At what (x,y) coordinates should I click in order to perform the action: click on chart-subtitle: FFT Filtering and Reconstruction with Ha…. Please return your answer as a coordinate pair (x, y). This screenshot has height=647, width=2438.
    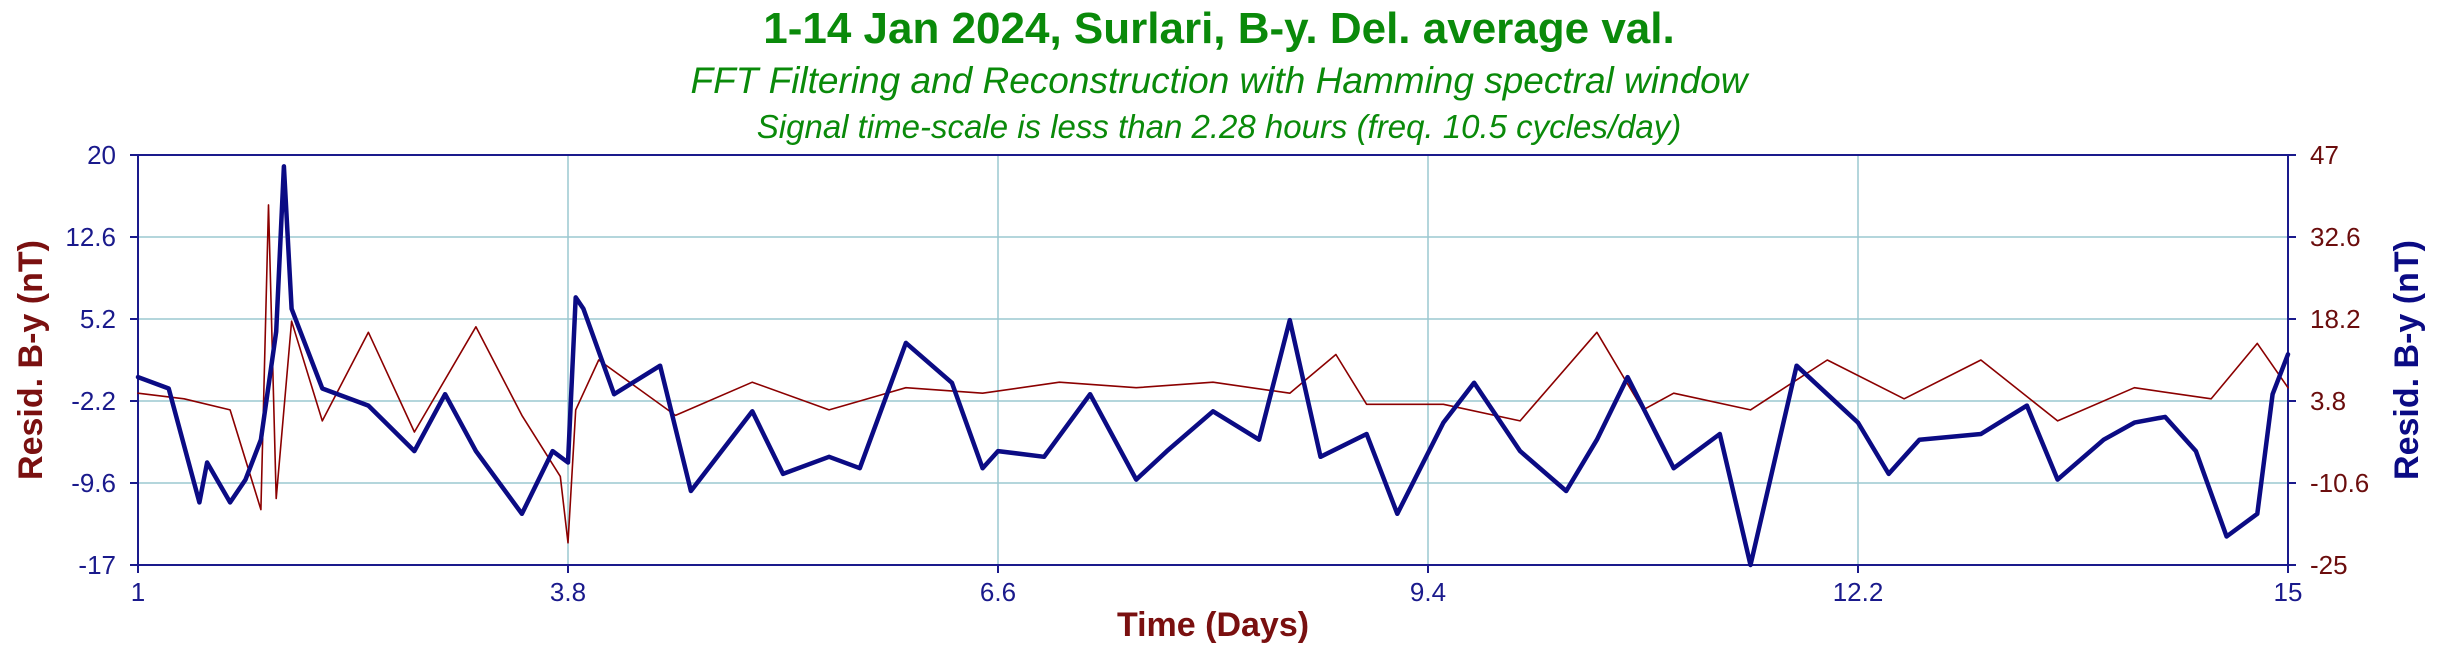
    Looking at the image, I should click on (1219, 80).